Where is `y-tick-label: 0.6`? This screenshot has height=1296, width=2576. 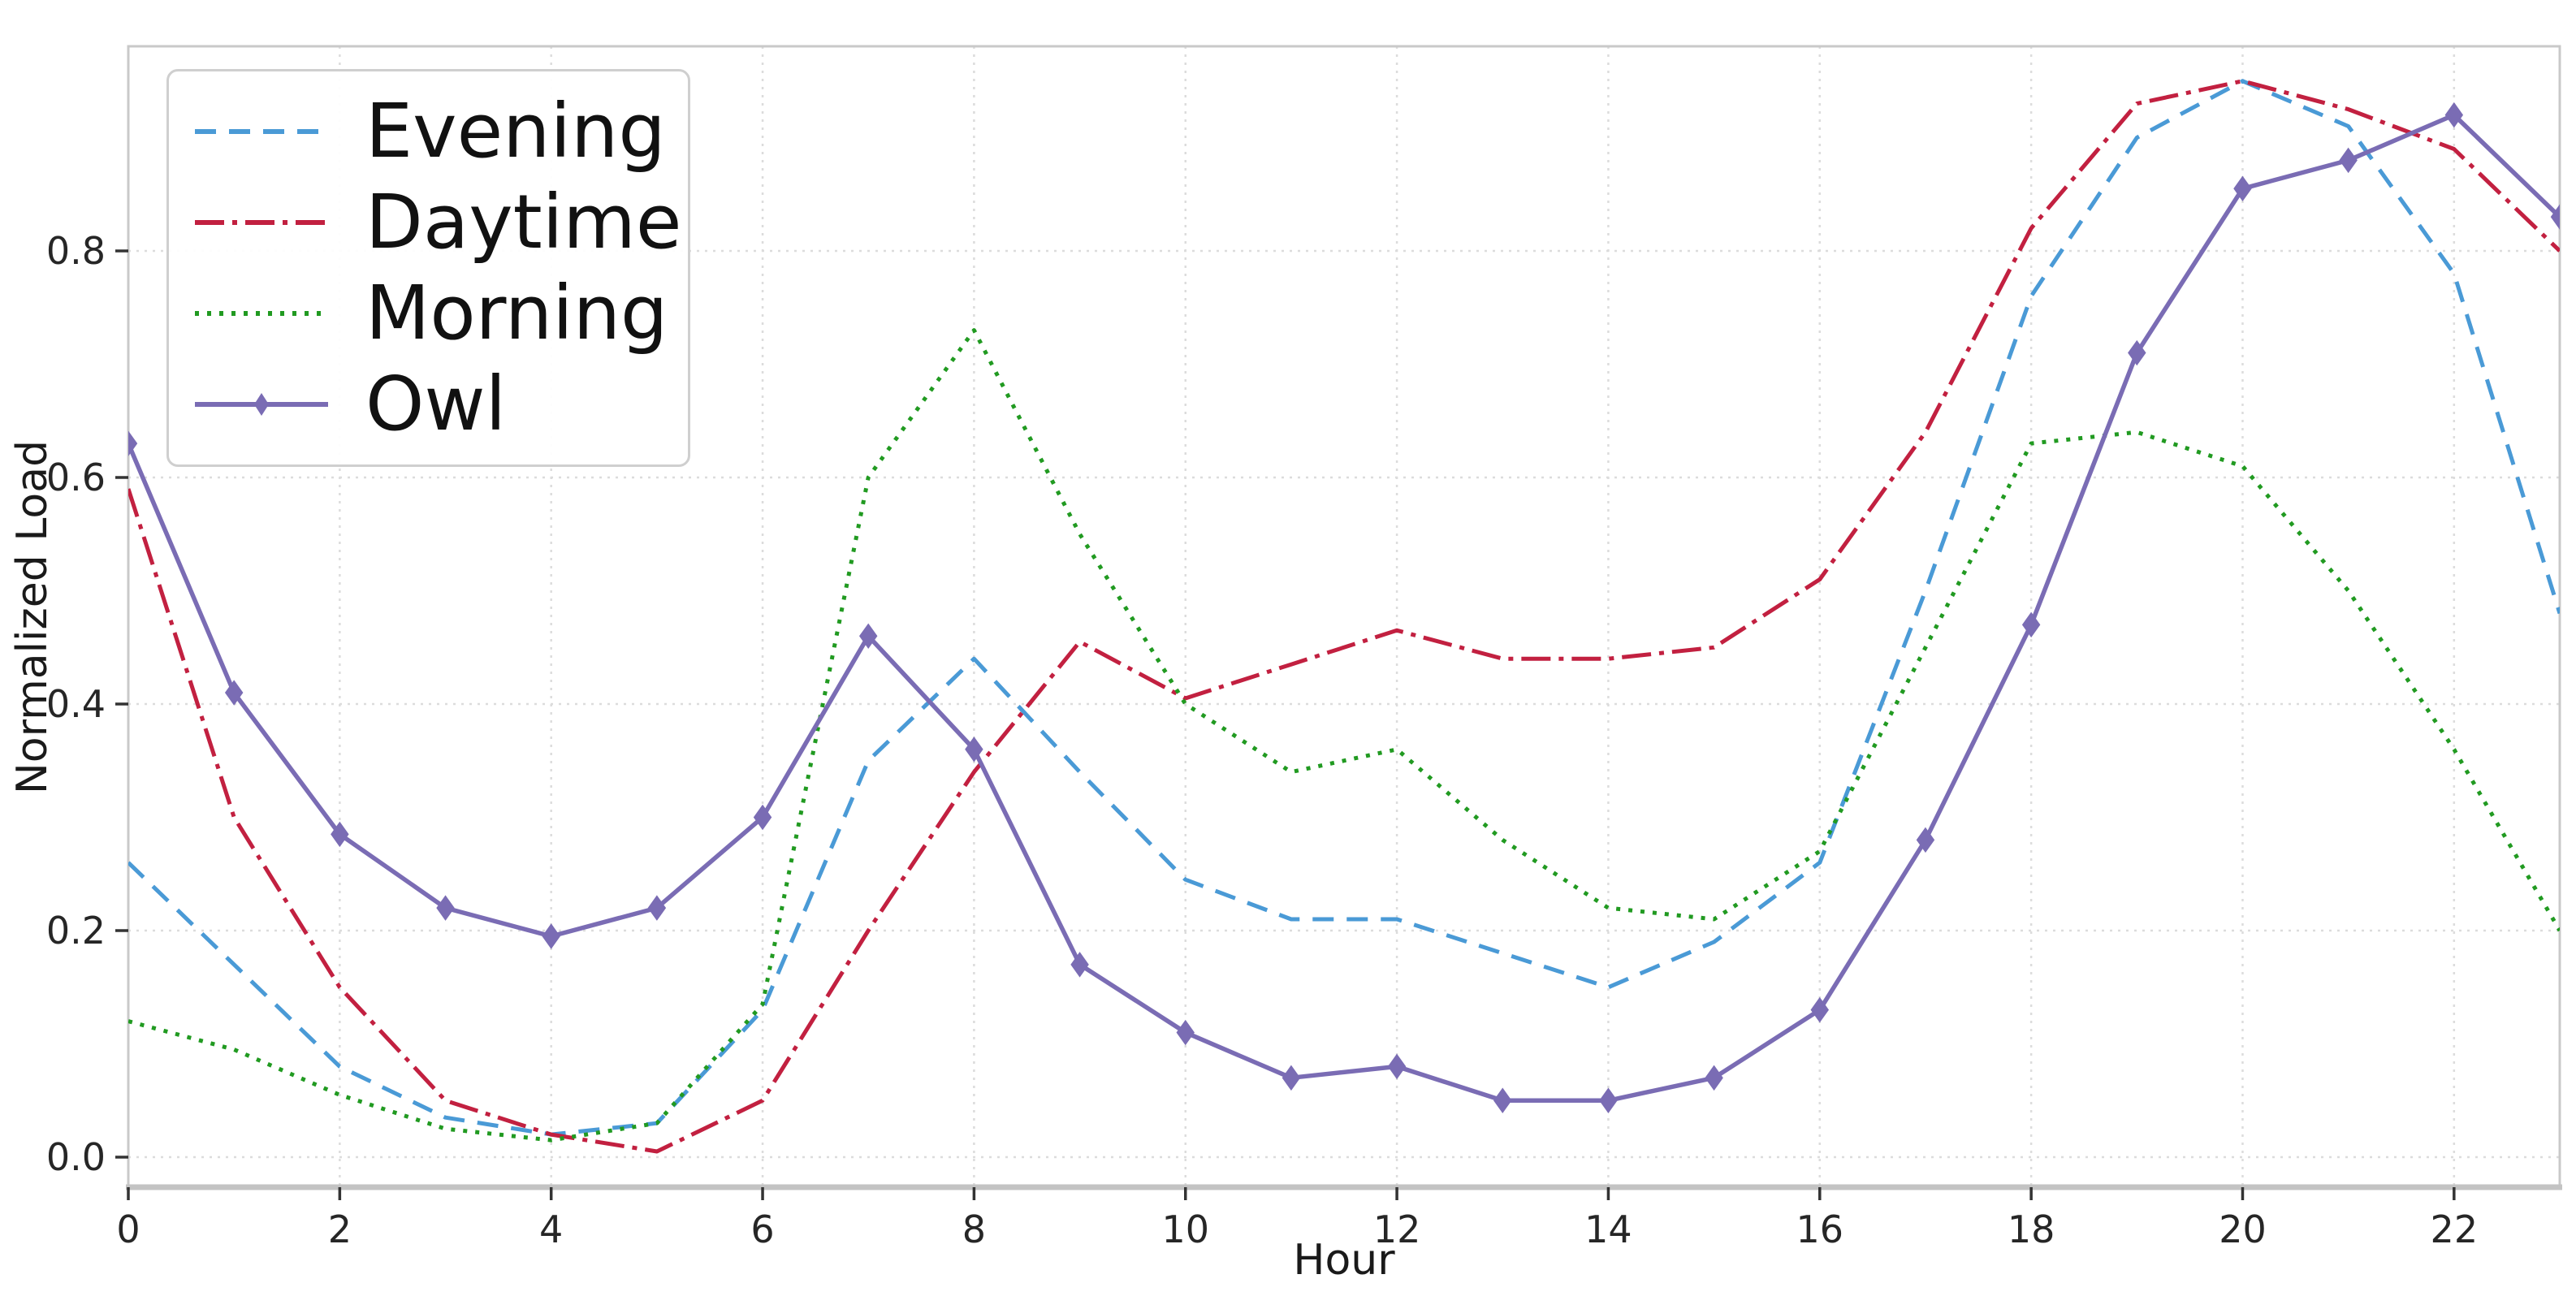 y-tick-label: 0.6 is located at coordinates (76, 477).